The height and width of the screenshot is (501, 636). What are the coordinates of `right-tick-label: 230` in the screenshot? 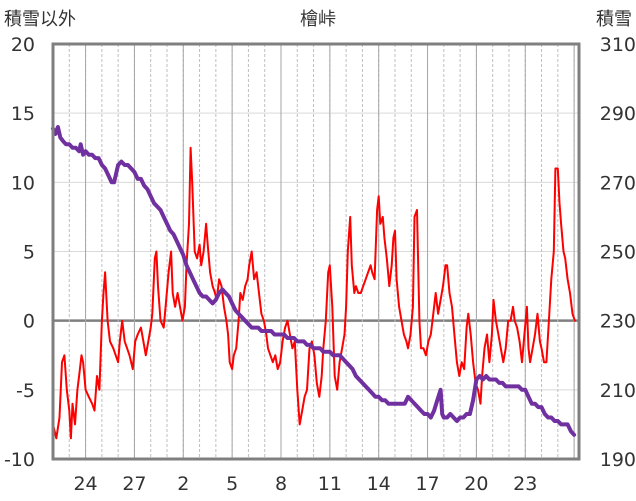 It's located at (618, 322).